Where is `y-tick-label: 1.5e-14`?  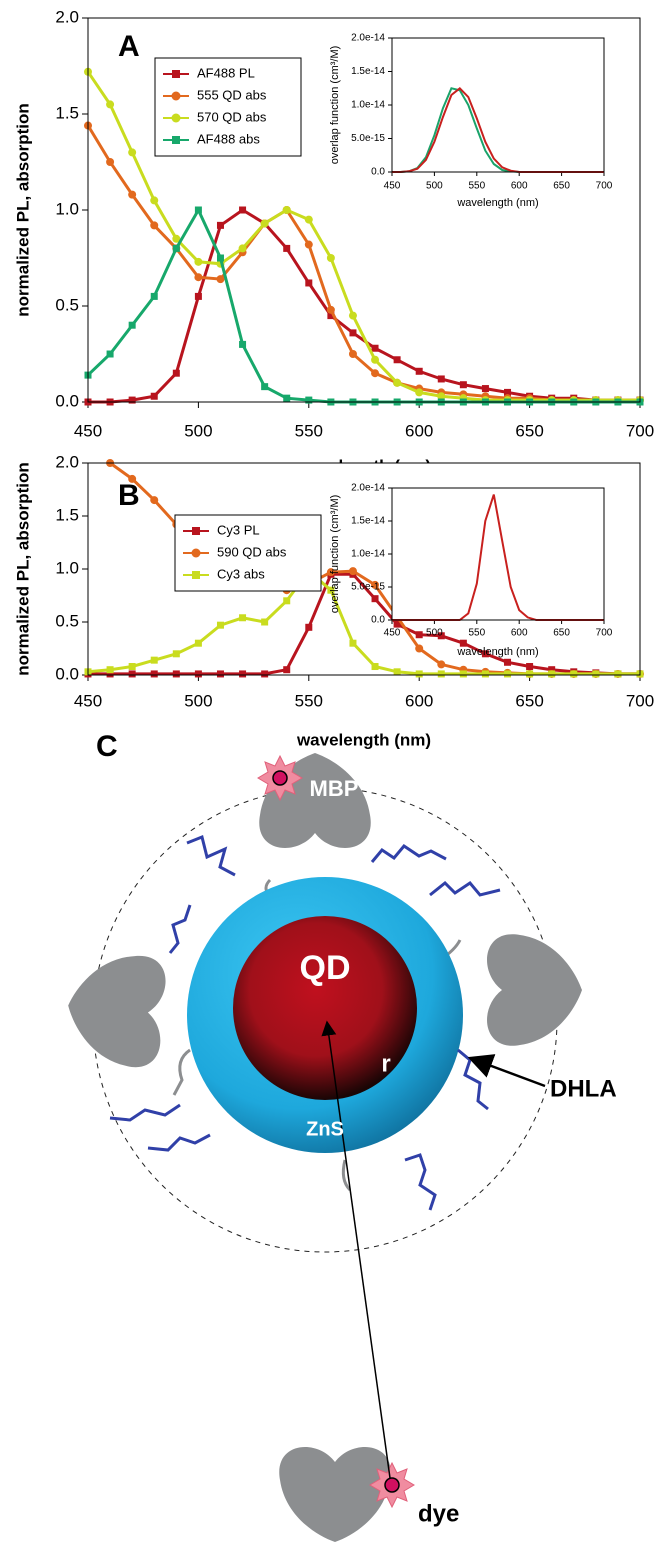 y-tick-label: 1.5e-14 is located at coordinates (368, 71).